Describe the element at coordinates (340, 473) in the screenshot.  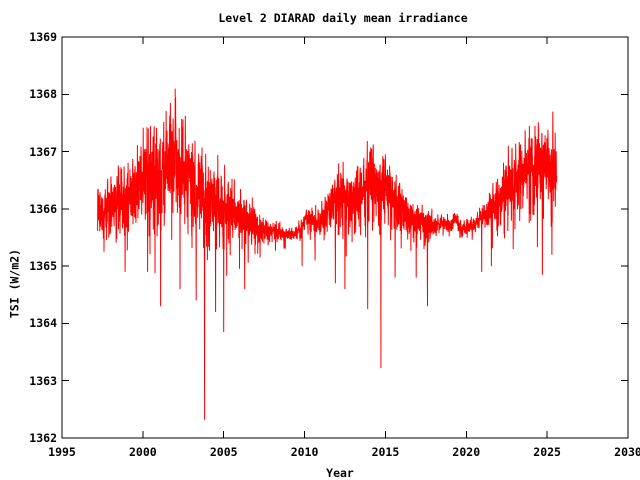
I see `x-axis-label: Year` at that location.